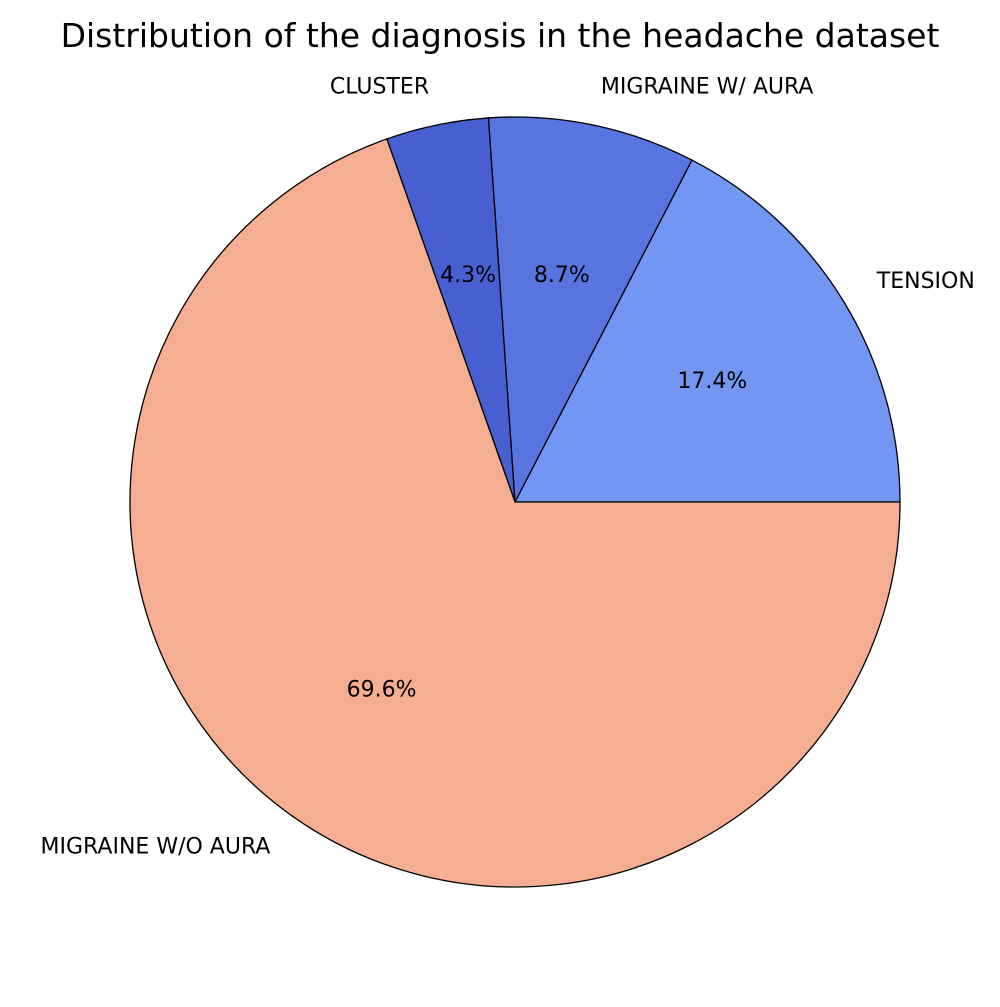 Image resolution: width=1000 pixels, height=1007 pixels. I want to click on slice-label-migraine-w-aura: MIGRAINE W/ AURA, so click(707, 86).